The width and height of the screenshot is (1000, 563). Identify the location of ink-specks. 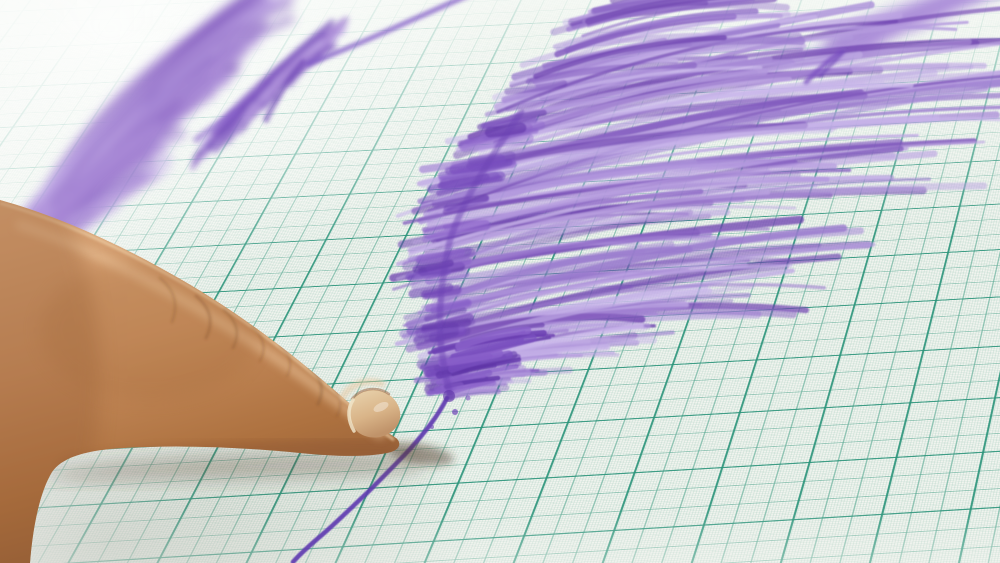
(450, 409).